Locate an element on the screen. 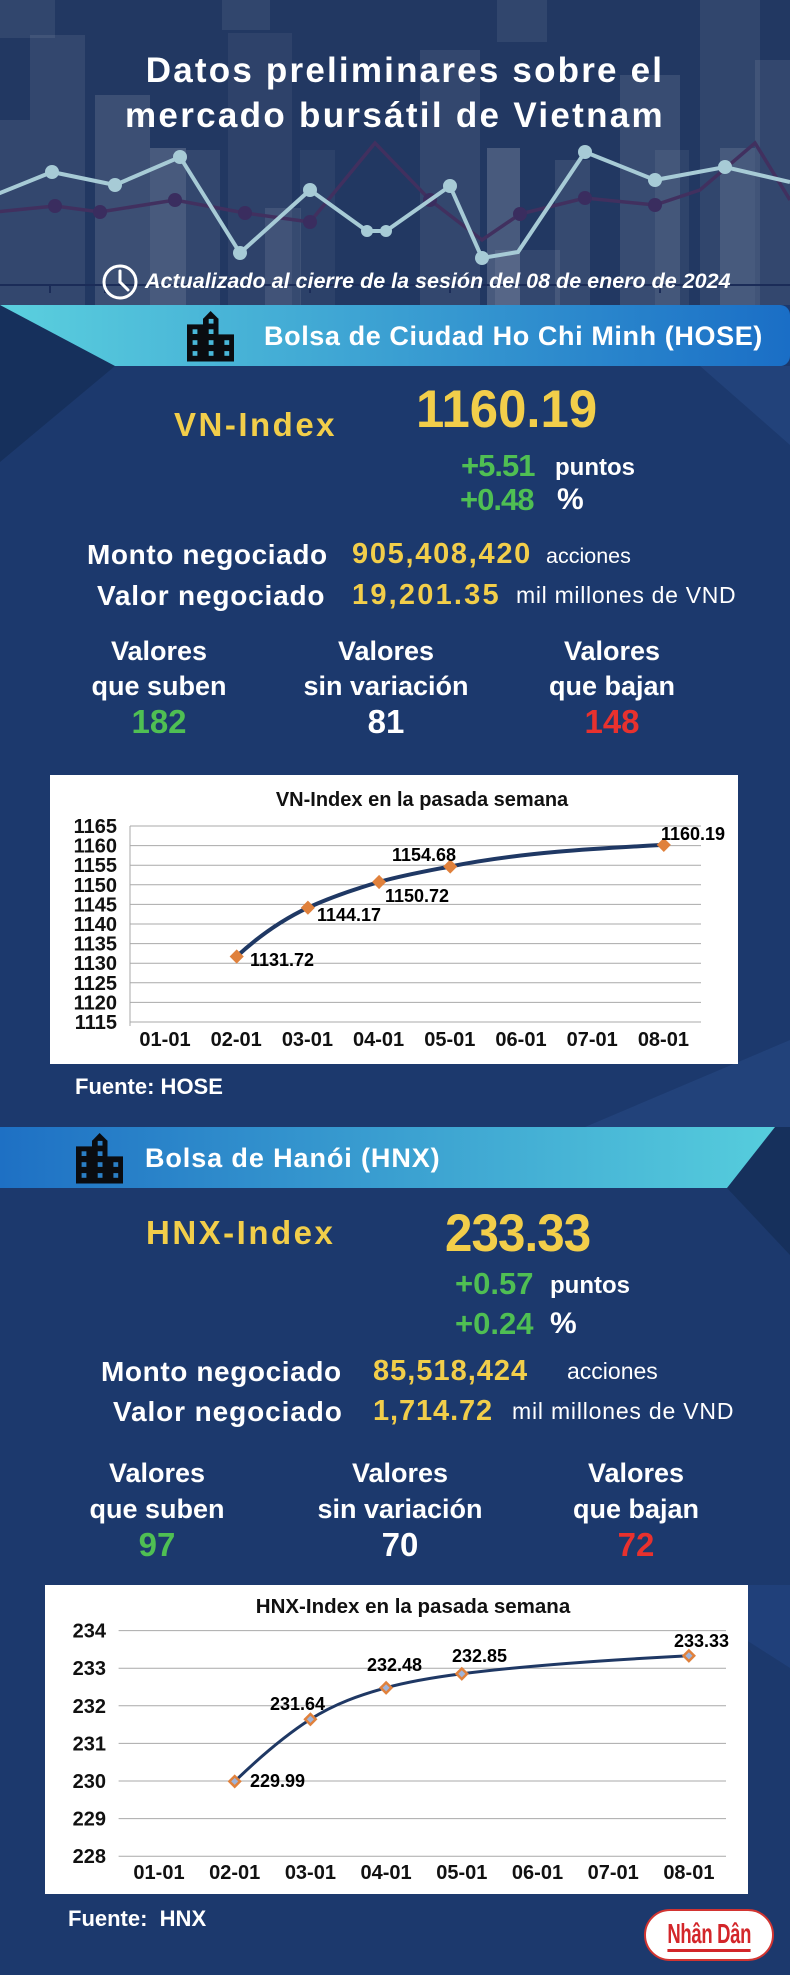 The height and width of the screenshot is (1975, 790). svg-text: 1120 is located at coordinates (95, 1003).